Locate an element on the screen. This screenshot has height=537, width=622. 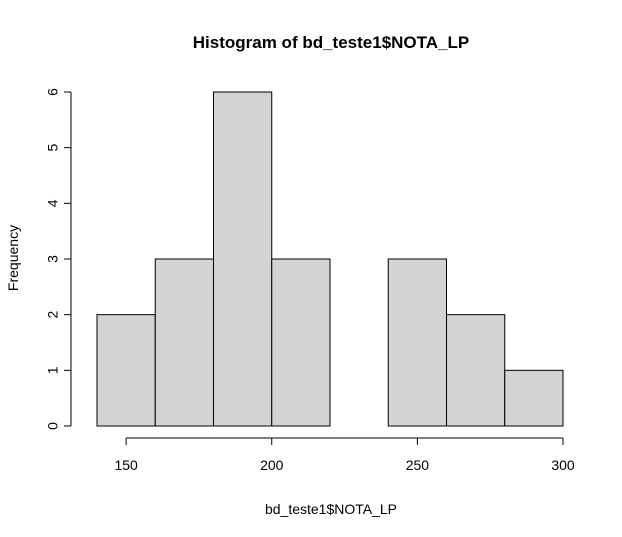
x-tick-label-300: 300 is located at coordinates (563, 465).